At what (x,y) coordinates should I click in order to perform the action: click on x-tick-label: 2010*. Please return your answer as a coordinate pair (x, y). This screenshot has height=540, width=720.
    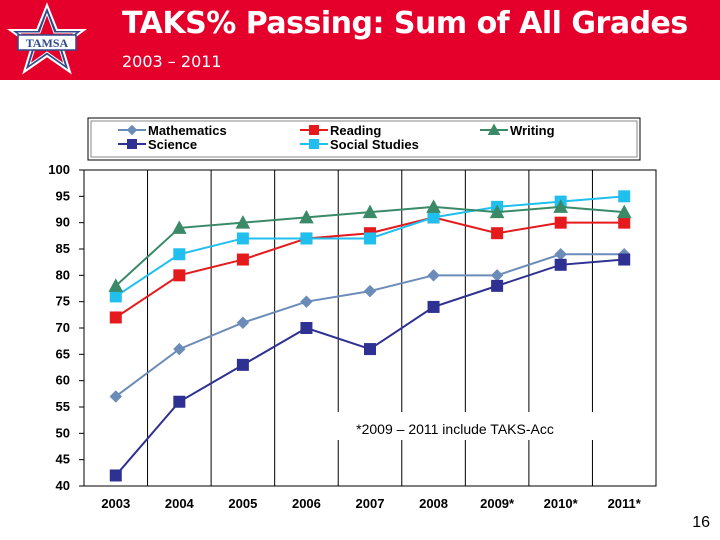
    Looking at the image, I should click on (561, 503).